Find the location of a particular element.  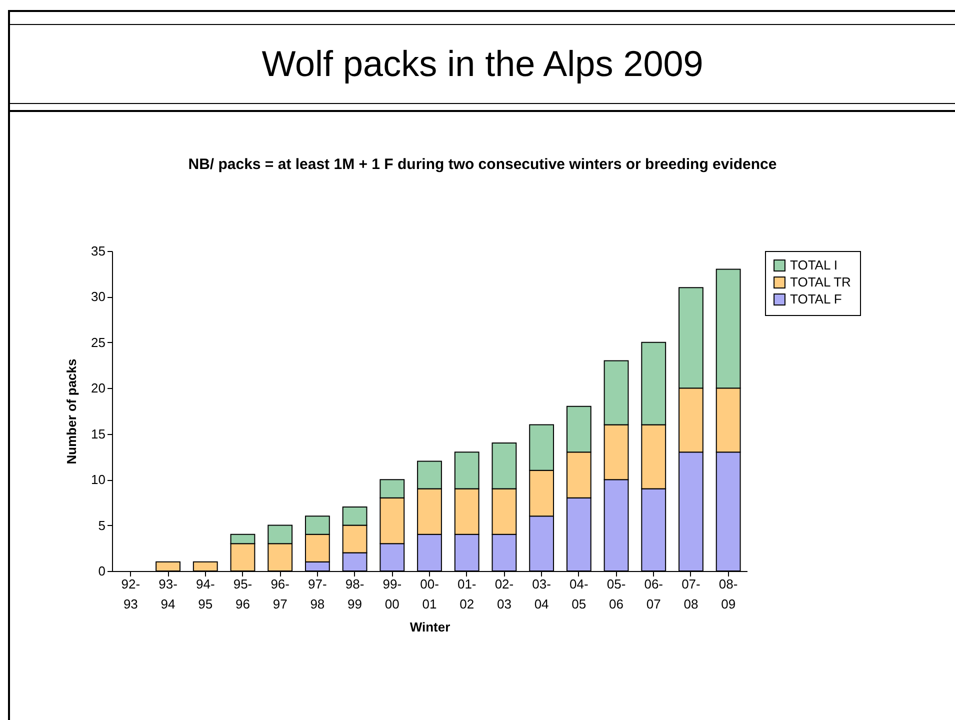

legend-label: TOTAL I is located at coordinates (814, 265).